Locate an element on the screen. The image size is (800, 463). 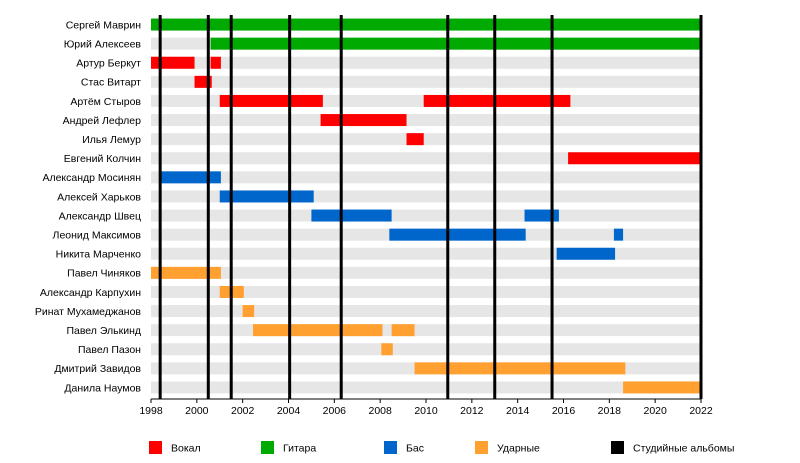
legend-label: Бас is located at coordinates (415, 449).